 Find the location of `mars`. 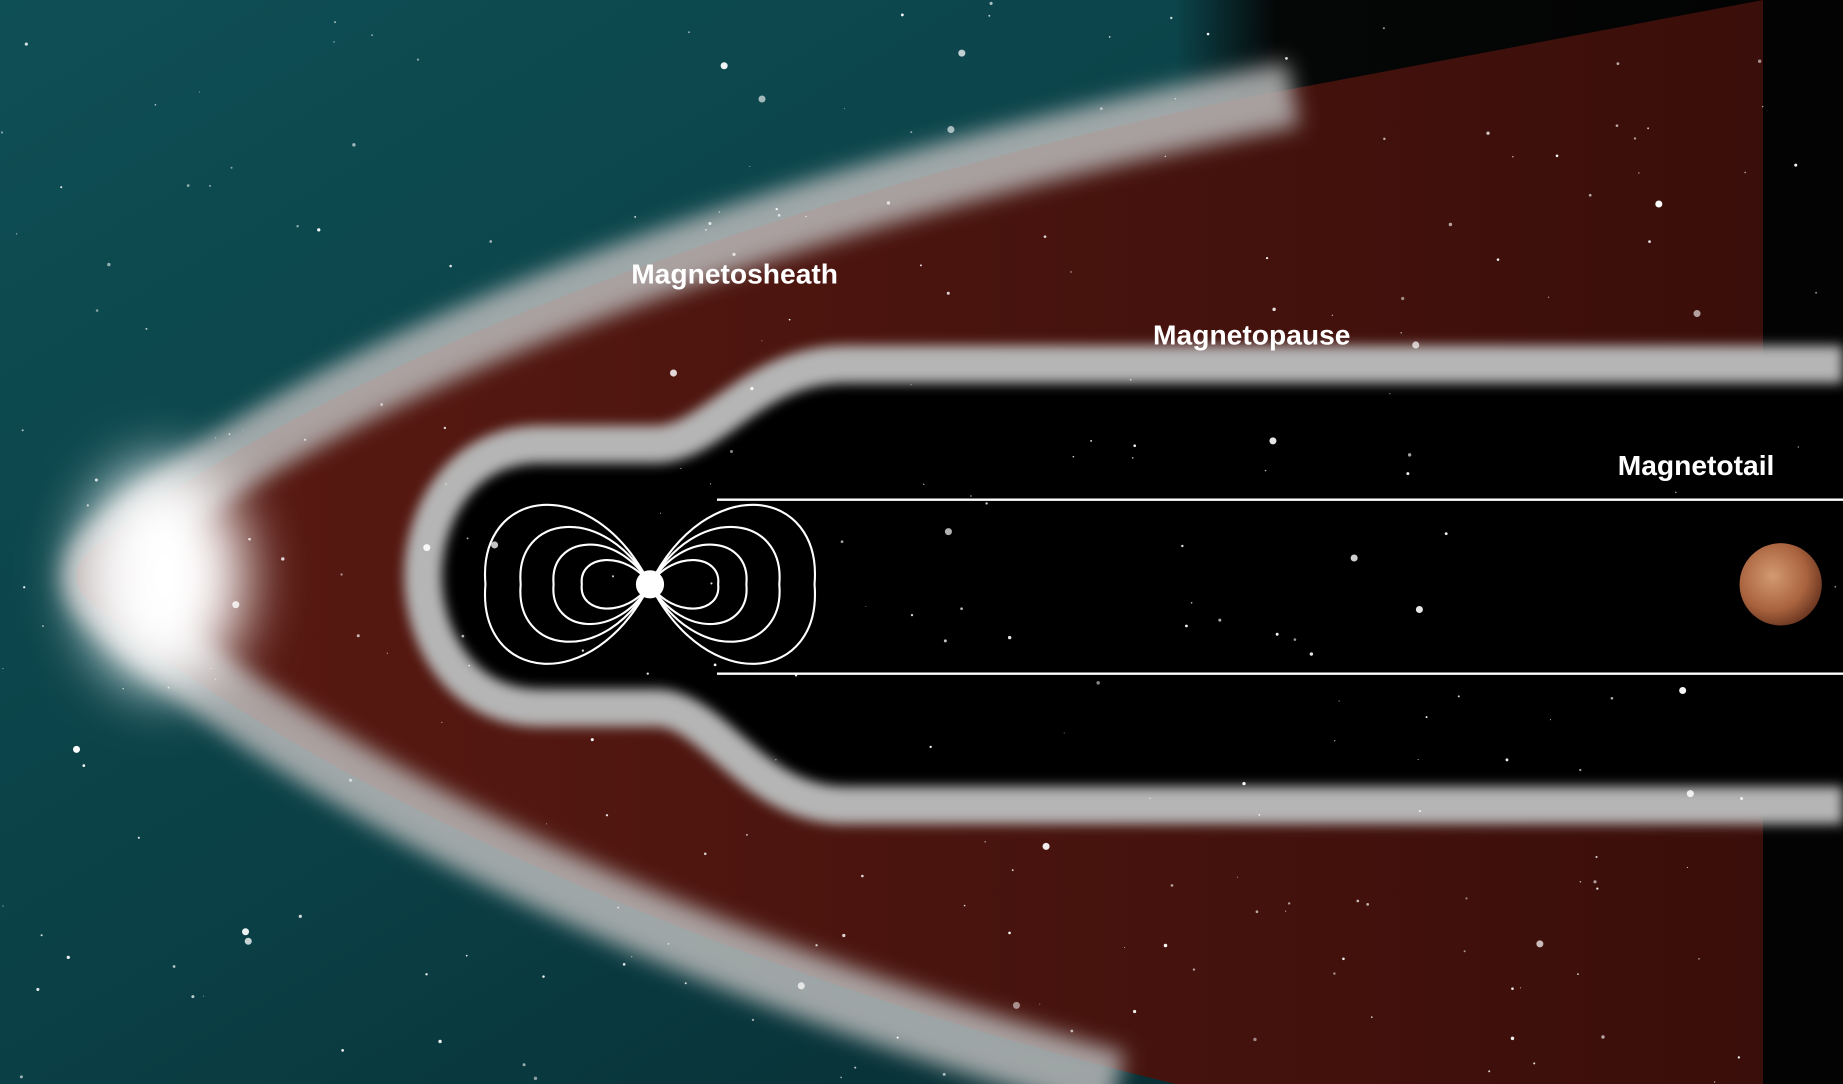

mars is located at coordinates (1780, 584).